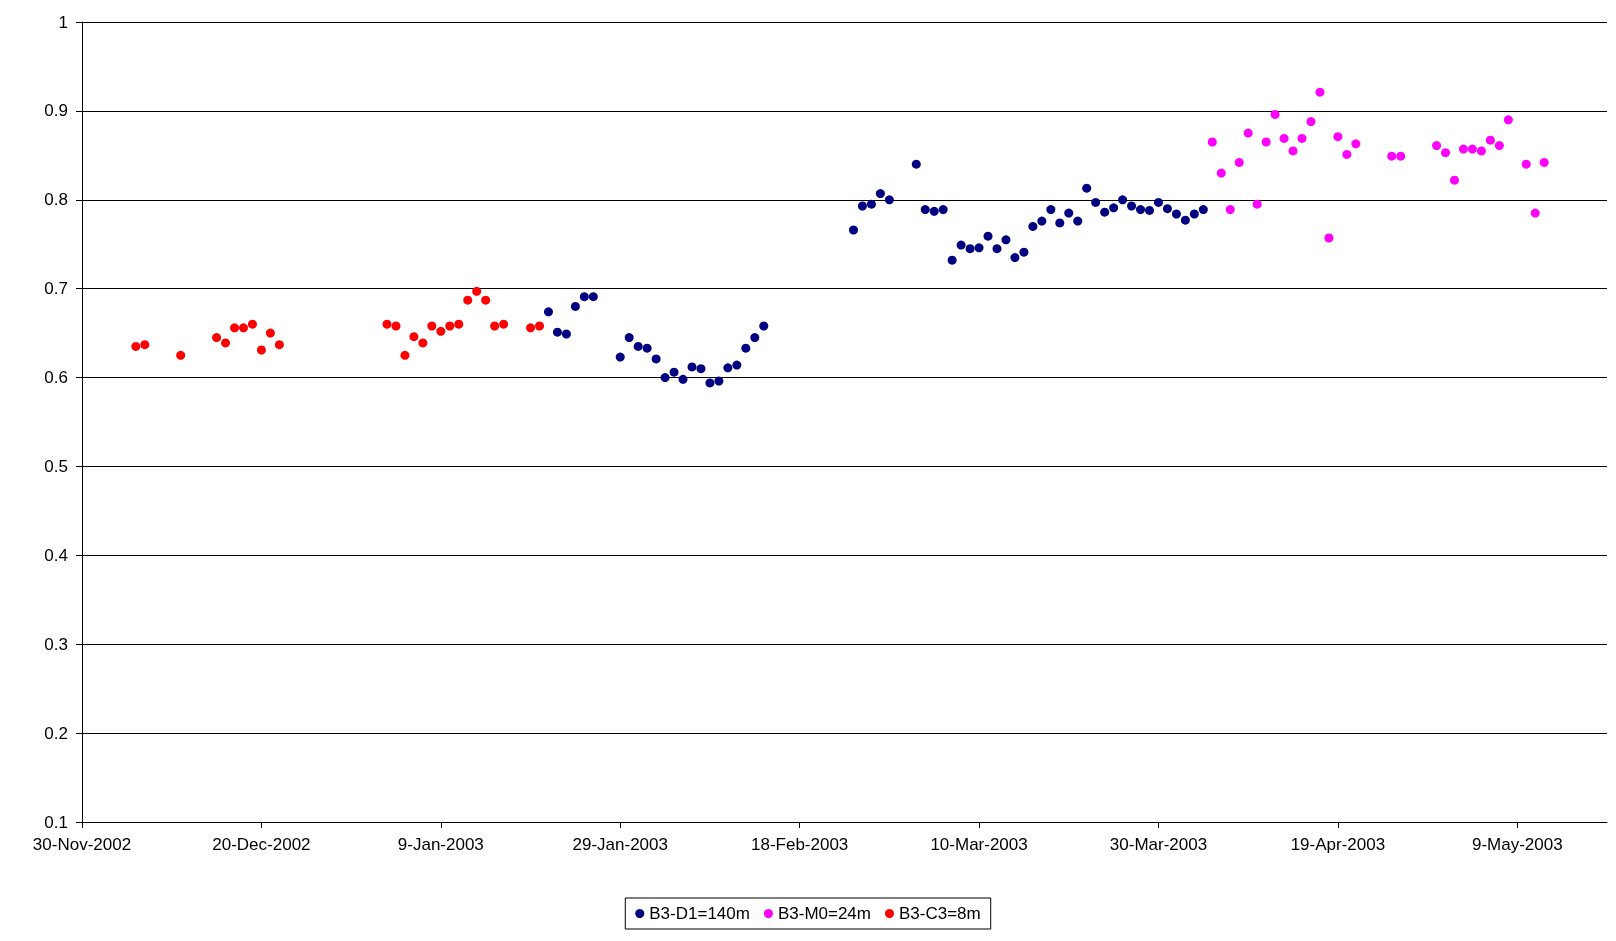 The width and height of the screenshot is (1616, 941). What do you see at coordinates (56, 289) in the screenshot?
I see `y-tick-label: 0.7` at bounding box center [56, 289].